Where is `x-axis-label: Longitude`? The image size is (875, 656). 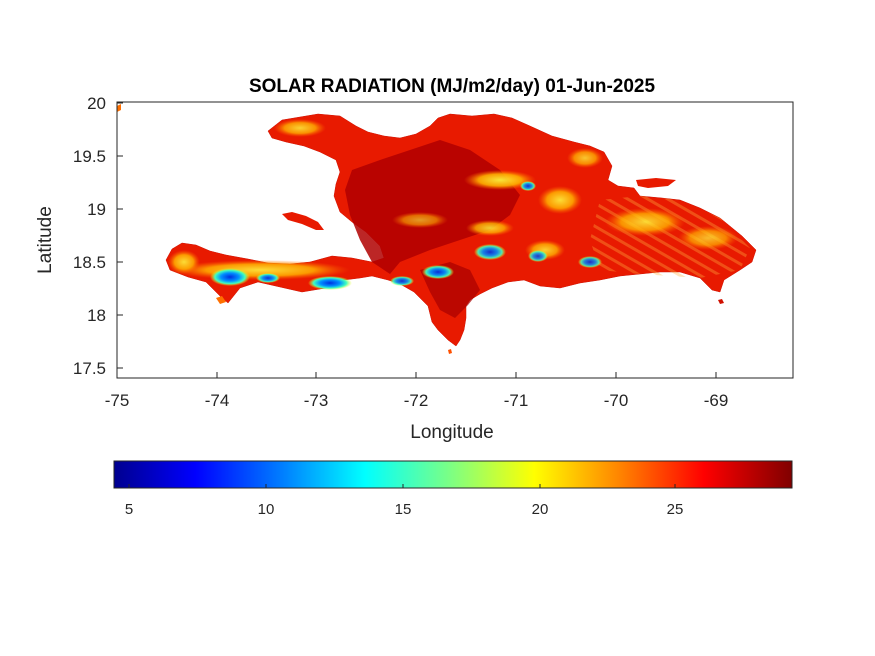
x-axis-label: Longitude is located at coordinates (451, 432).